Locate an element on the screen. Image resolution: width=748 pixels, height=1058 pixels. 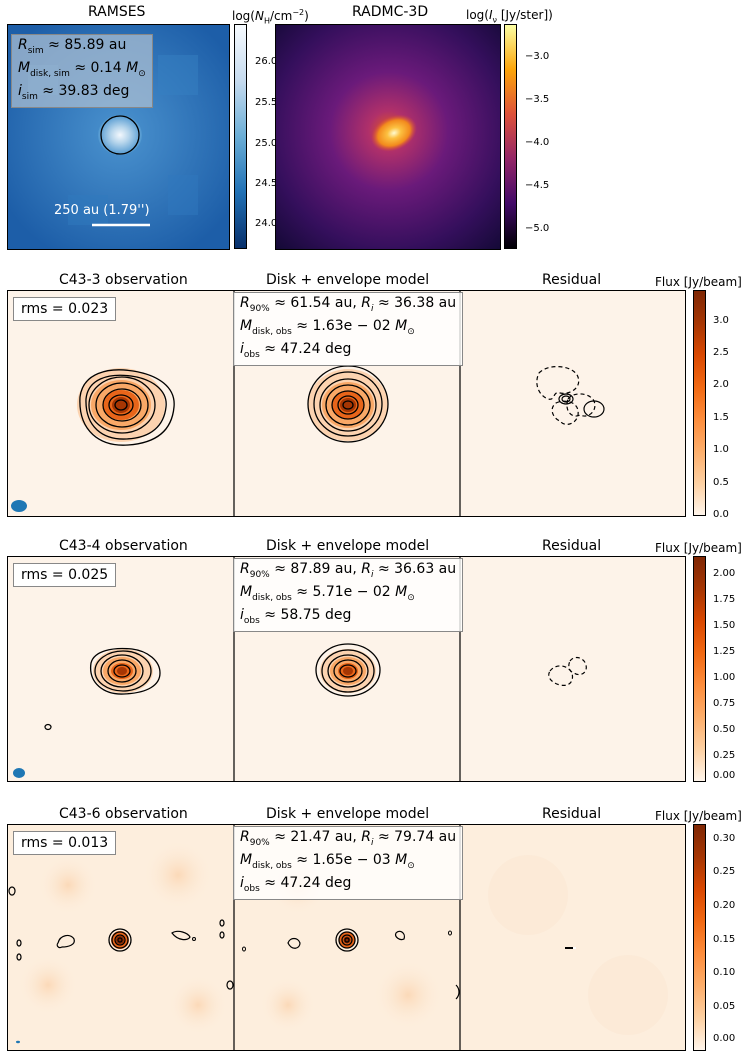
row2-beam is located at coordinates (19, 773).